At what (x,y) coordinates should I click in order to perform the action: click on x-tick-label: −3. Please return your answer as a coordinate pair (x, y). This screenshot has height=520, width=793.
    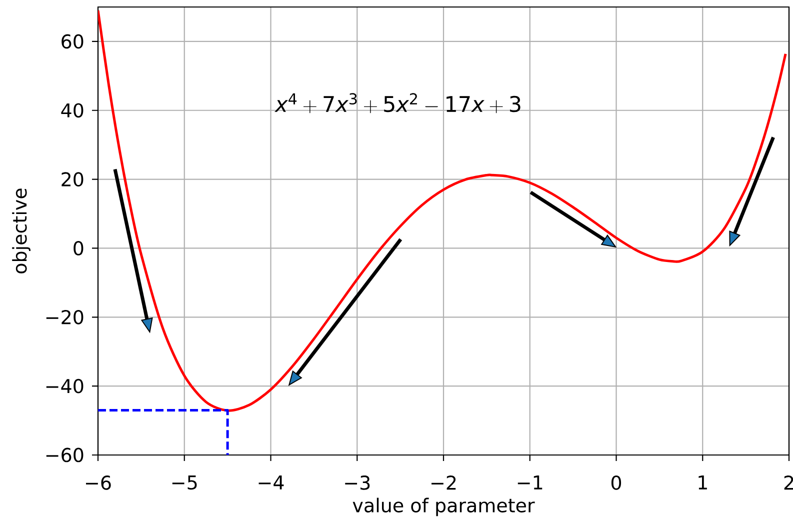
    Looking at the image, I should click on (357, 483).